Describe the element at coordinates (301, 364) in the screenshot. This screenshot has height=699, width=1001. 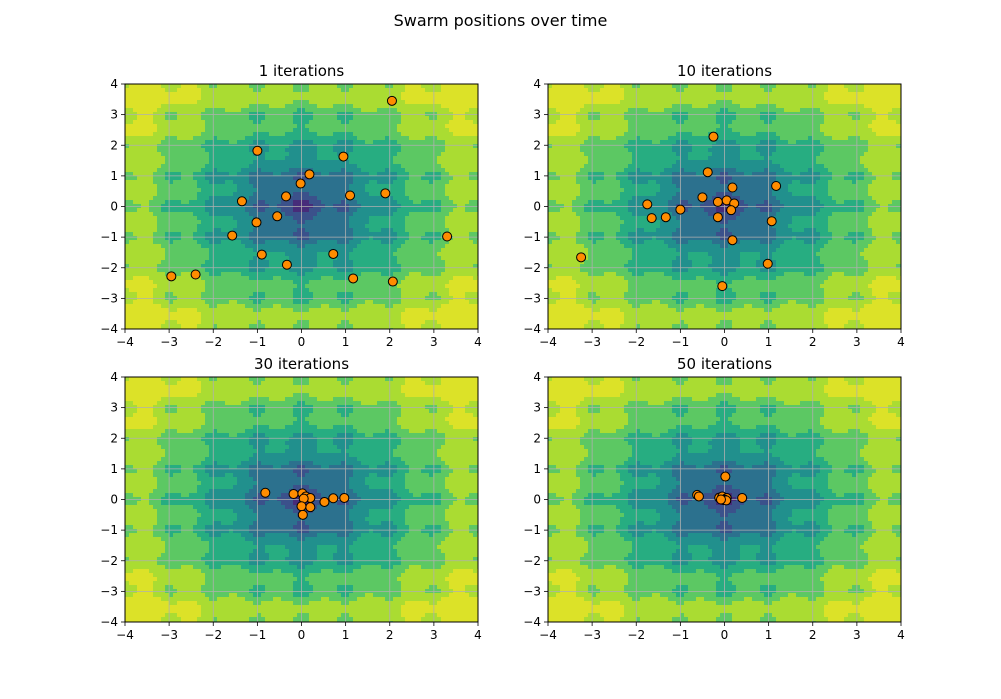
I see `subplot-title: 30 iterations` at that location.